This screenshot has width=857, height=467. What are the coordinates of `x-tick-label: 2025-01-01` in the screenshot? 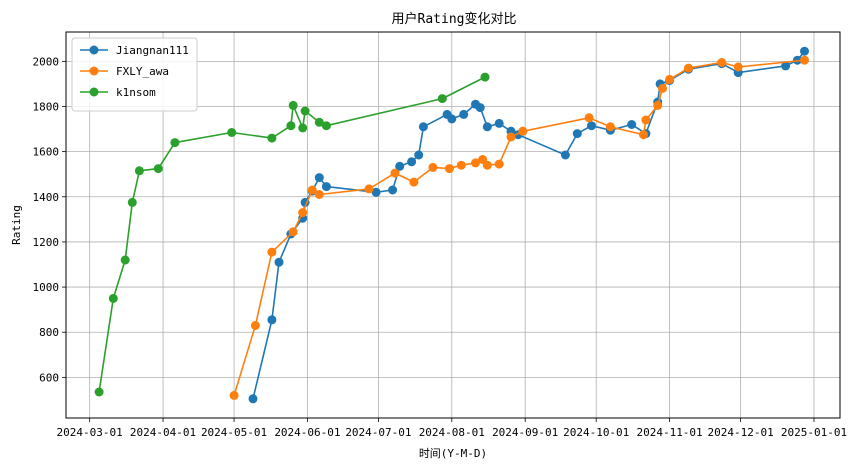 It's located at (814, 432).